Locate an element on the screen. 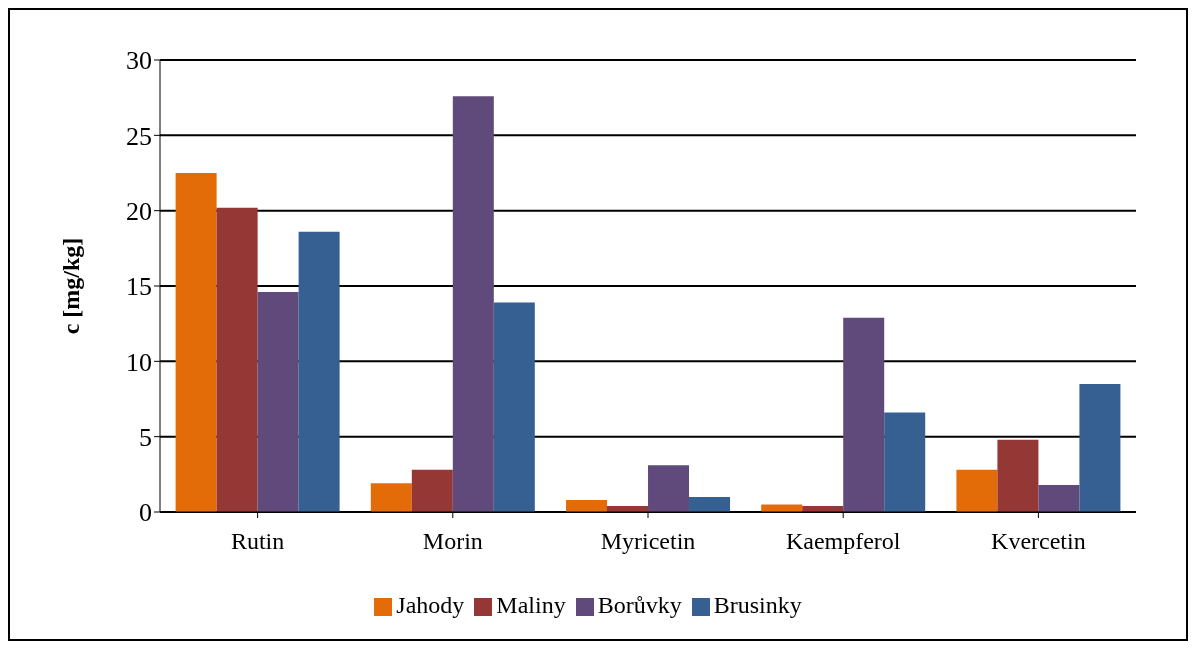 The height and width of the screenshot is (651, 1198). x-tick-label: Myricetin is located at coordinates (648, 541).